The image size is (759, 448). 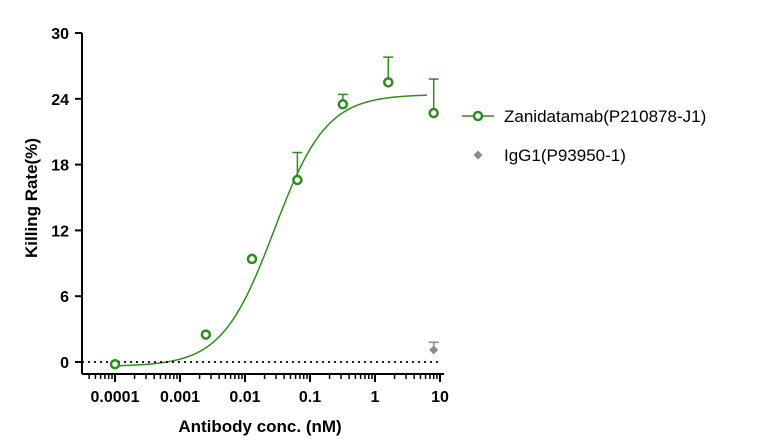 What do you see at coordinates (31, 198) in the screenshot?
I see `y-axis-title: Killing Rate(%)` at bounding box center [31, 198].